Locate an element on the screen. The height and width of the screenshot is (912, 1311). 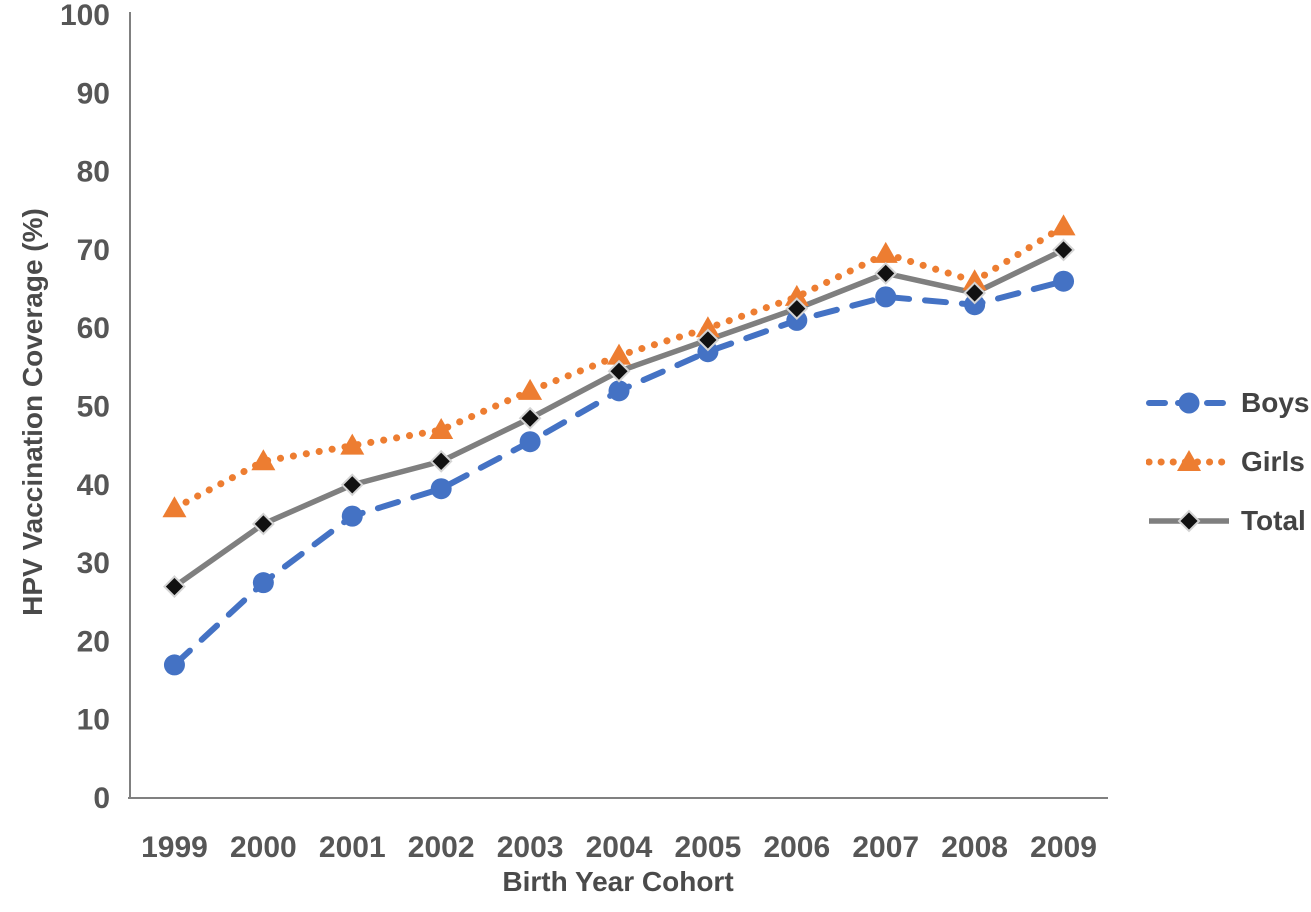
x-axis-title: Birth Year Cohort is located at coordinates (618, 881).